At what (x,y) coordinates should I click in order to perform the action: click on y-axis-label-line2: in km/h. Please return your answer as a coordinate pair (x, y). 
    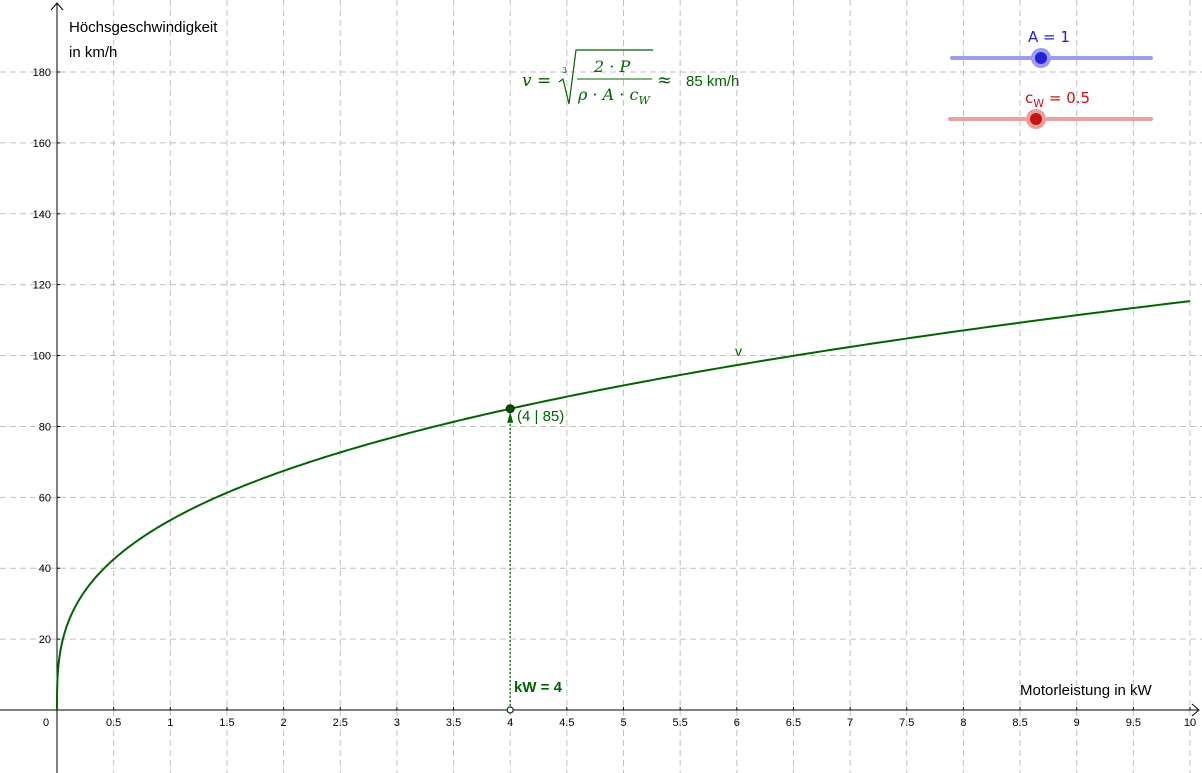
    Looking at the image, I should click on (93, 52).